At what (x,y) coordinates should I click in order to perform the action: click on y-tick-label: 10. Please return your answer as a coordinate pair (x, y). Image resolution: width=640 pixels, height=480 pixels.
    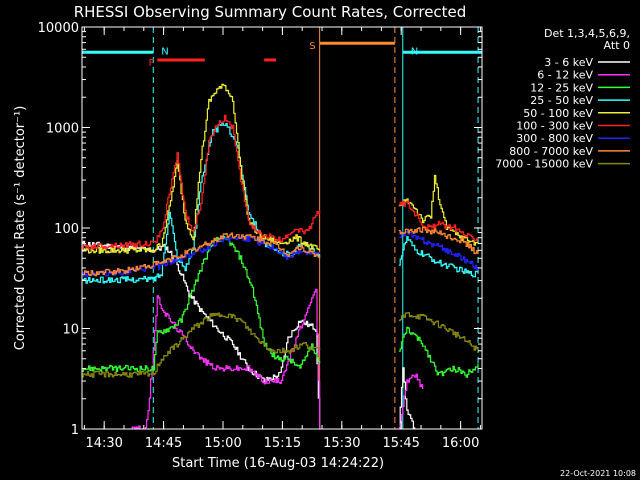
    Looking at the image, I should click on (70, 330).